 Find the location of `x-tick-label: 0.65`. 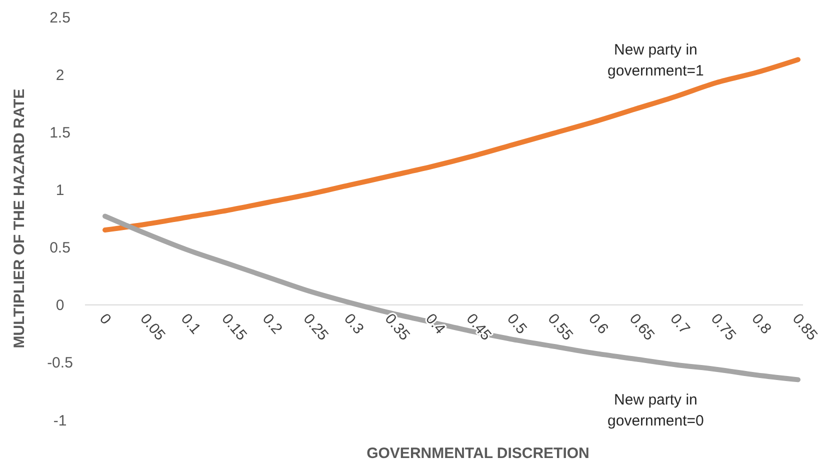

x-tick-label: 0.65 is located at coordinates (642, 327).